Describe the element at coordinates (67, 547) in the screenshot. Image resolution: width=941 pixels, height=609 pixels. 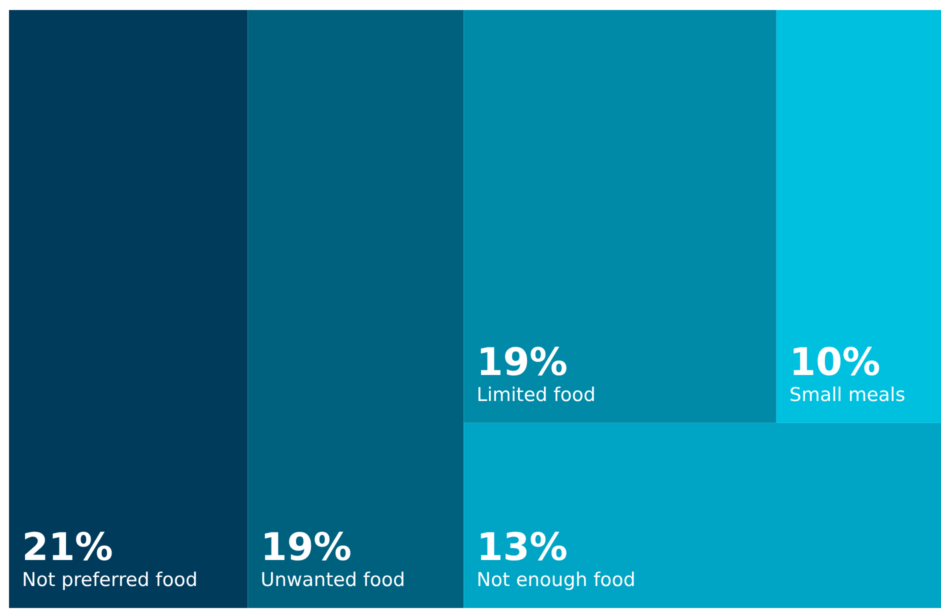
I see `data-label: 21%` at that location.